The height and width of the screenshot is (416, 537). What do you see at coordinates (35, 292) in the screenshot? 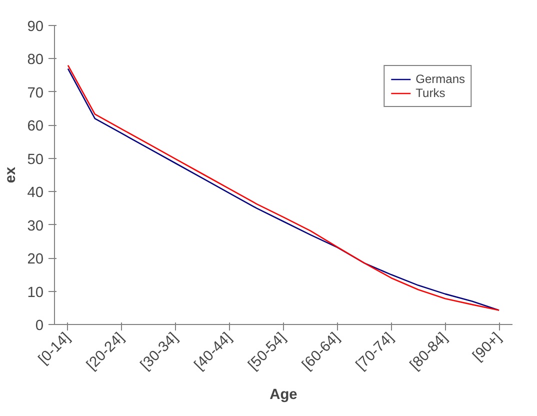
I see `y-tick-label: 10` at bounding box center [35, 292].